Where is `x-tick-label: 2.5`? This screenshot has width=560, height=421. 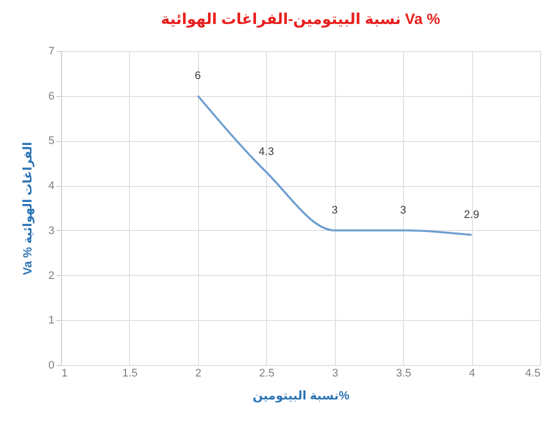
x-tick-label: 2.5 is located at coordinates (266, 374).